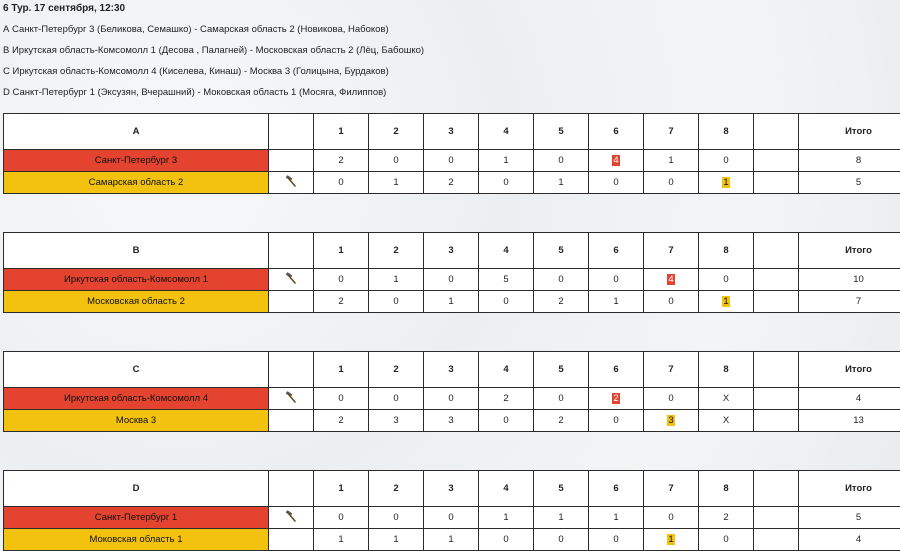 The width and height of the screenshot is (900, 551). I want to click on end-score-highlight: 2, so click(615, 398).